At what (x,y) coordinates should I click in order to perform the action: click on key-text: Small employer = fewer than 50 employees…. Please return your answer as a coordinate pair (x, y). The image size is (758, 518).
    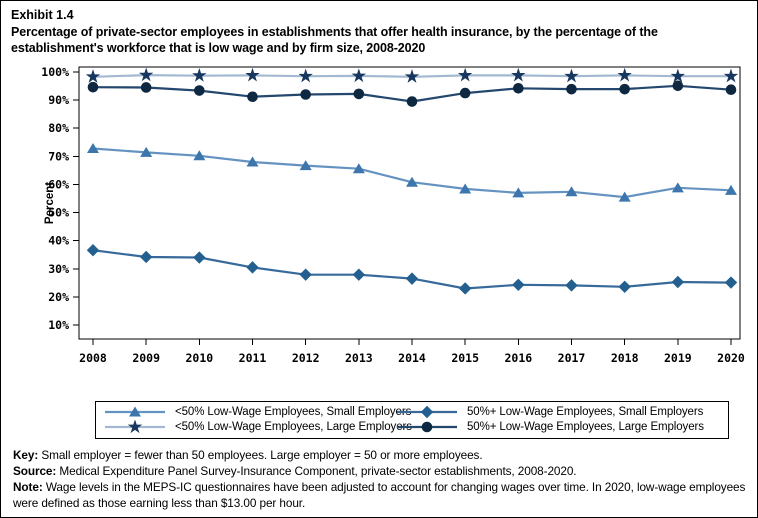
    Looking at the image, I should click on (260, 455).